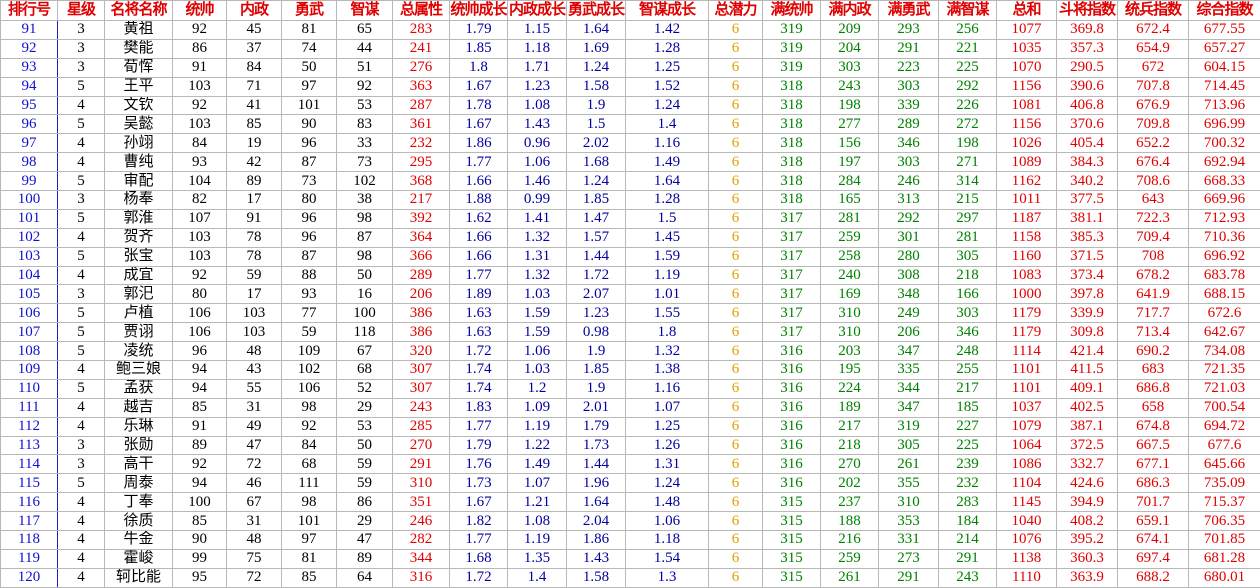 This screenshot has height=588, width=1260. Describe the element at coordinates (849, 370) in the screenshot. I see `table-cell: 195` at that location.